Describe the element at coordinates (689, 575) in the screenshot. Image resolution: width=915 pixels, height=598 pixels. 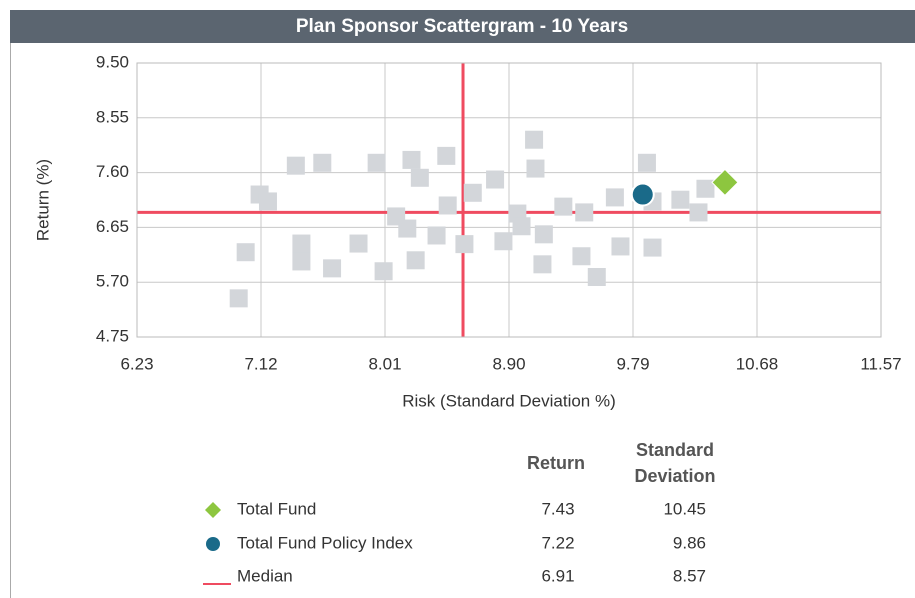
I see `table-sd: 8.57` at that location.